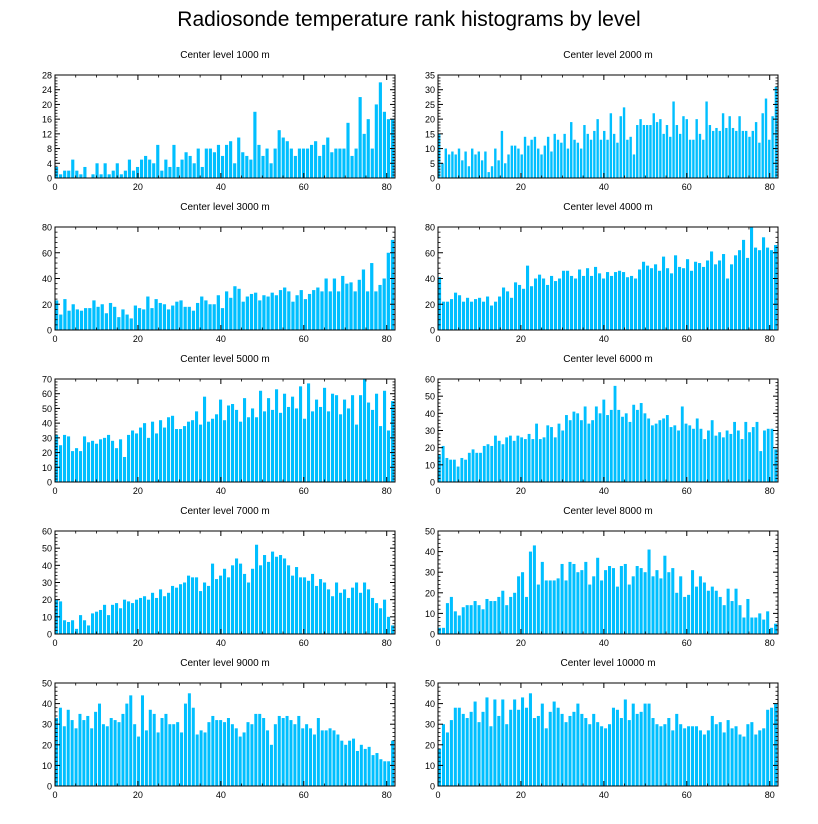  What do you see at coordinates (304, 643) in the screenshot?
I see `x-tick-label: 60` at bounding box center [304, 643].